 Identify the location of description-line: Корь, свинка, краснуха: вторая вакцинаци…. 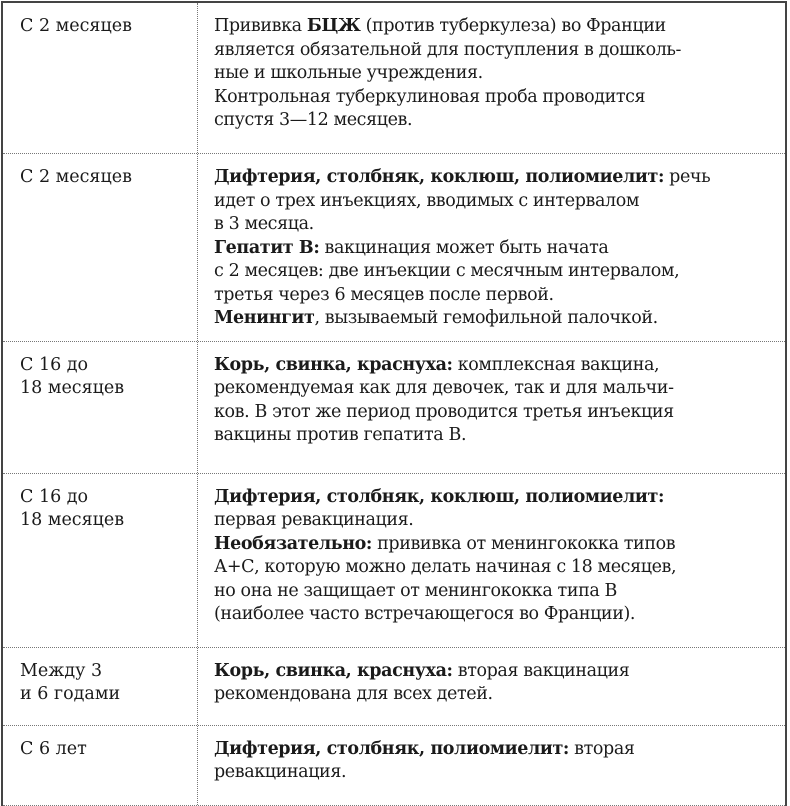
(495, 672).